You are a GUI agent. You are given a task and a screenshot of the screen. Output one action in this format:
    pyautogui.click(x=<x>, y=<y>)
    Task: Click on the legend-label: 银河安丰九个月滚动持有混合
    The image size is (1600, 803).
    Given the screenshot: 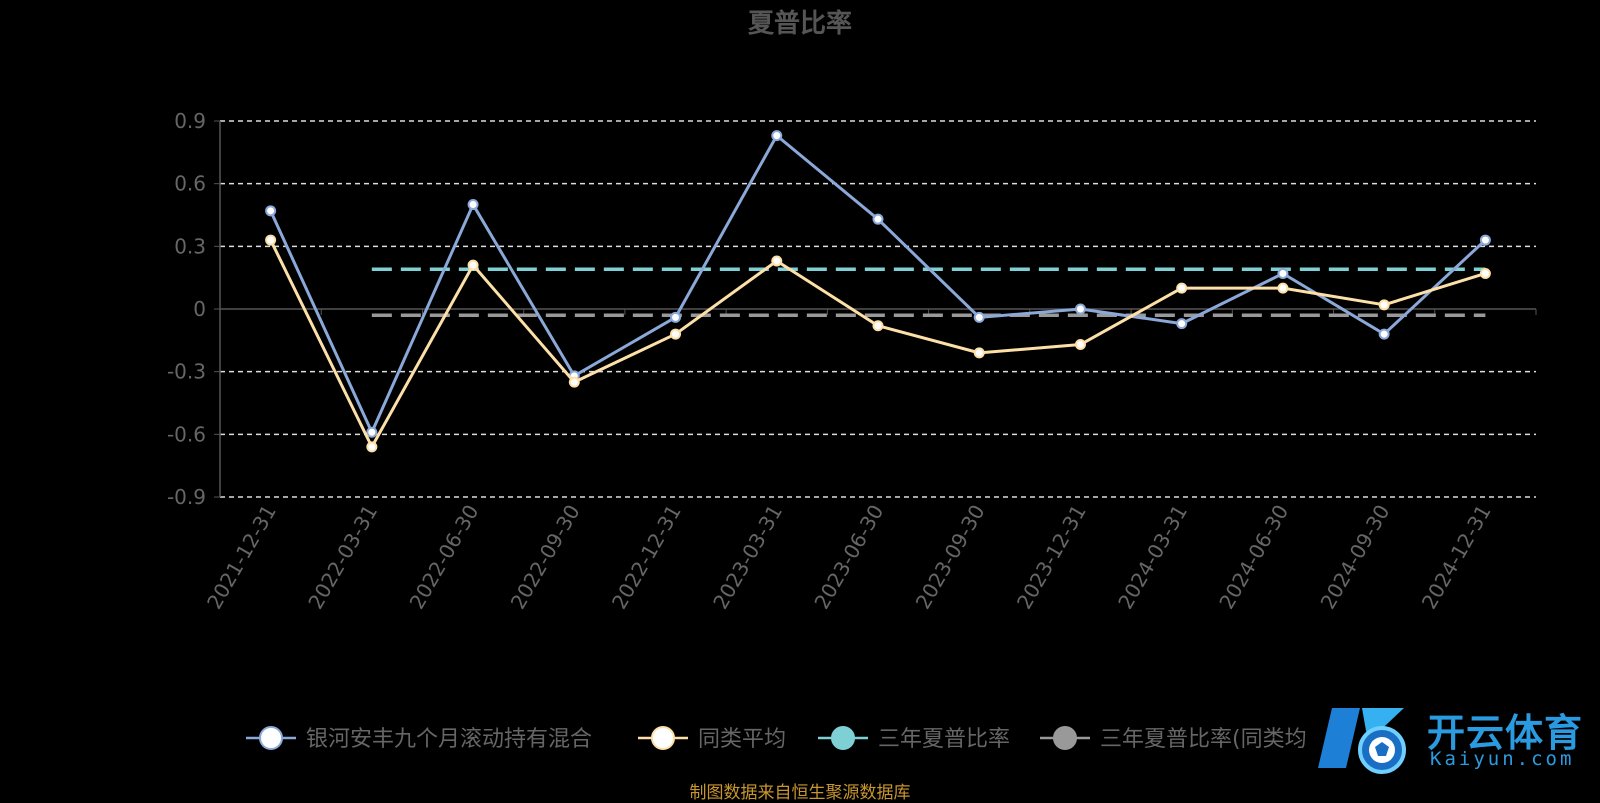 What is the action you would take?
    pyautogui.click(x=449, y=739)
    